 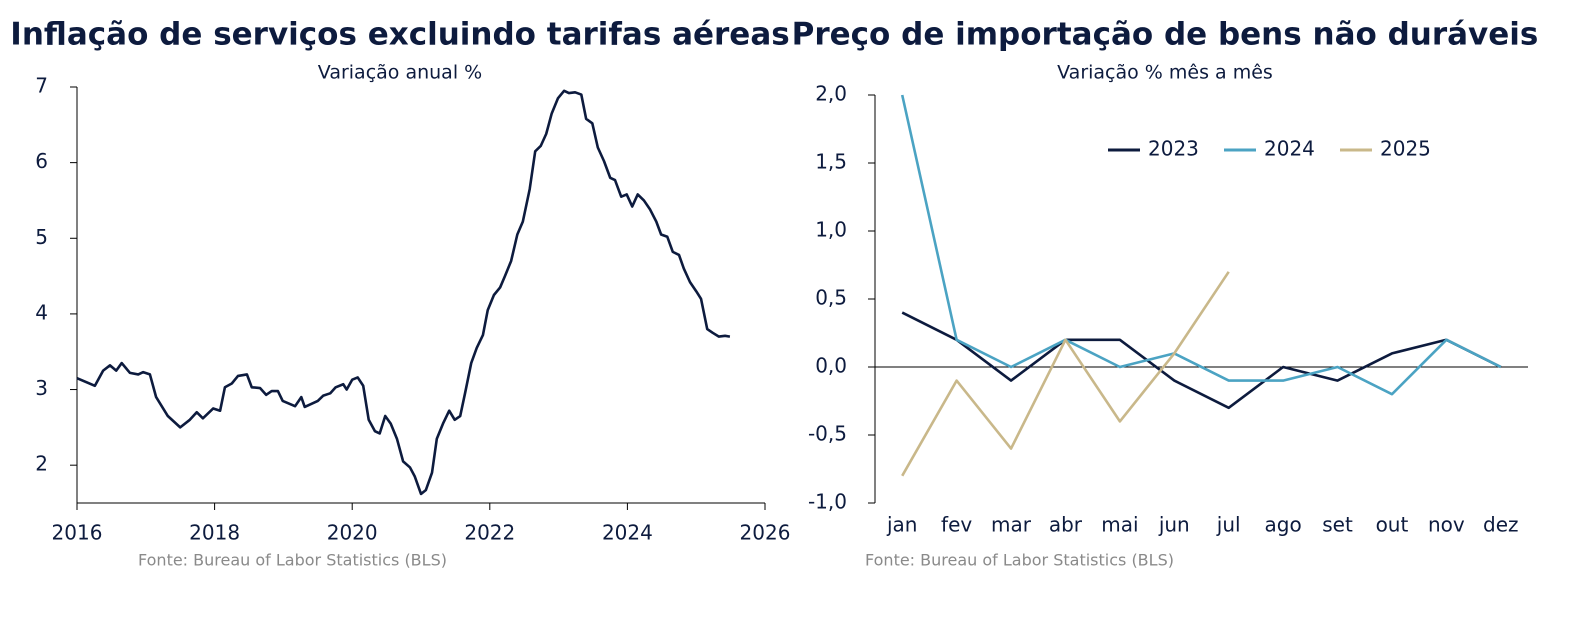 What do you see at coordinates (41, 388) in the screenshot?
I see `y-tick-label: 3` at bounding box center [41, 388].